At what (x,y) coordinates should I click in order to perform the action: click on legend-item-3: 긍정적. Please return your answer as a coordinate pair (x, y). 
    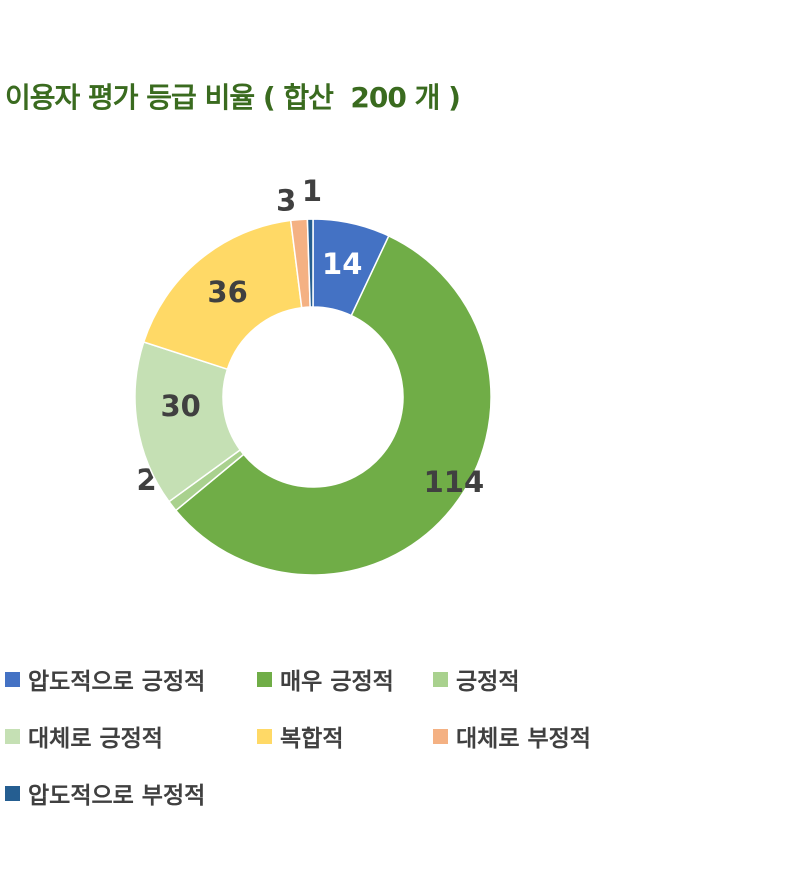
    Looking at the image, I should click on (476, 679).